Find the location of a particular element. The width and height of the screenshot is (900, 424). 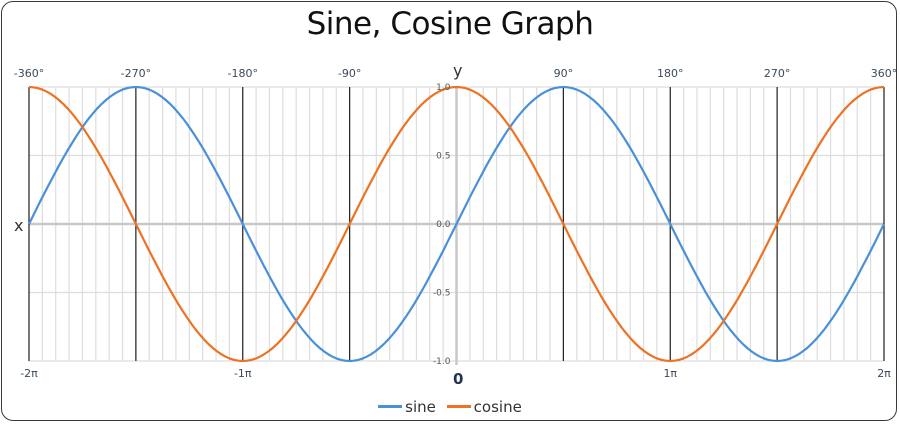

degree-label: 90° is located at coordinates (564, 73).